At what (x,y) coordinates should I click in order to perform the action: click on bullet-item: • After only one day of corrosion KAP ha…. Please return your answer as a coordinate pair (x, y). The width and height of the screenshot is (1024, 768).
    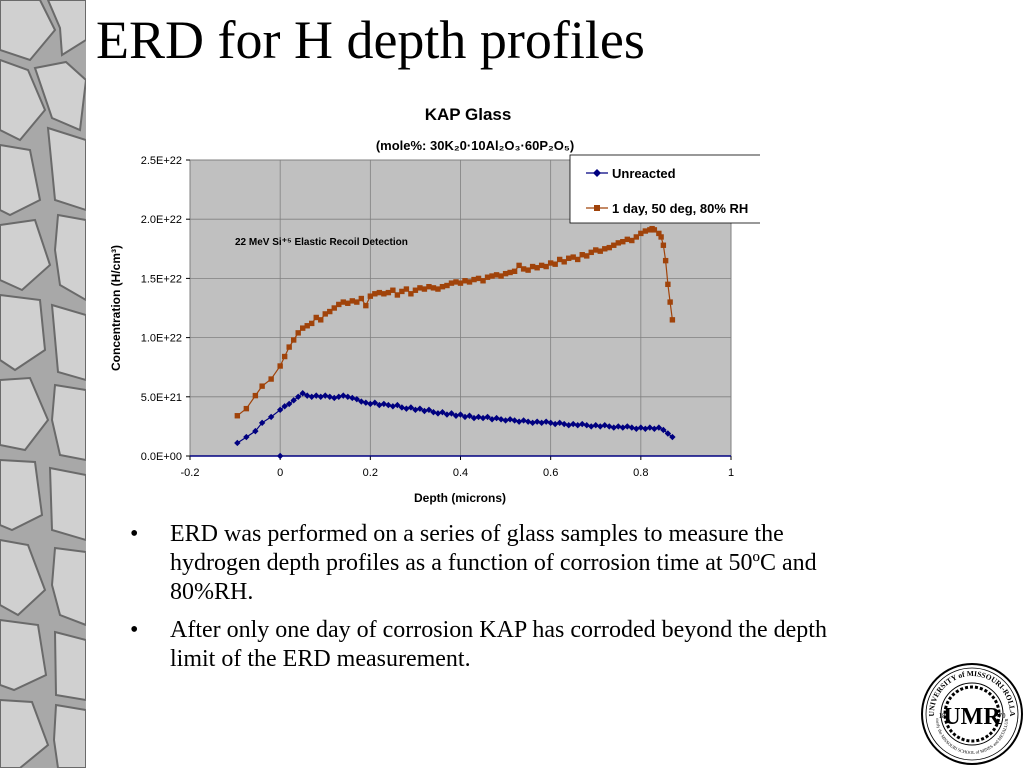
    Looking at the image, I should click on (500, 645).